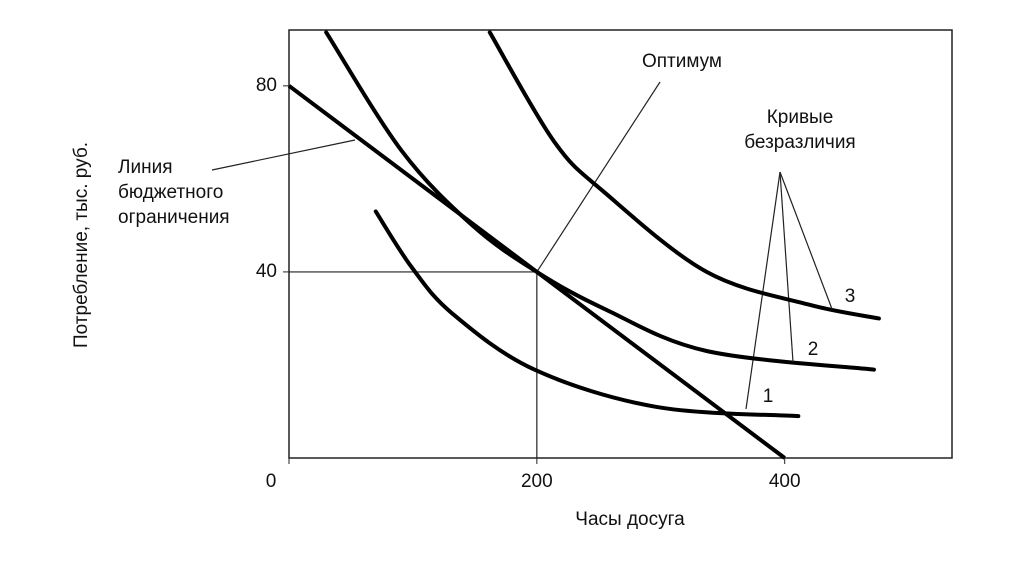 The height and width of the screenshot is (574, 1024). Describe the element at coordinates (266, 85) in the screenshot. I see `y-tick-label: 80` at that location.